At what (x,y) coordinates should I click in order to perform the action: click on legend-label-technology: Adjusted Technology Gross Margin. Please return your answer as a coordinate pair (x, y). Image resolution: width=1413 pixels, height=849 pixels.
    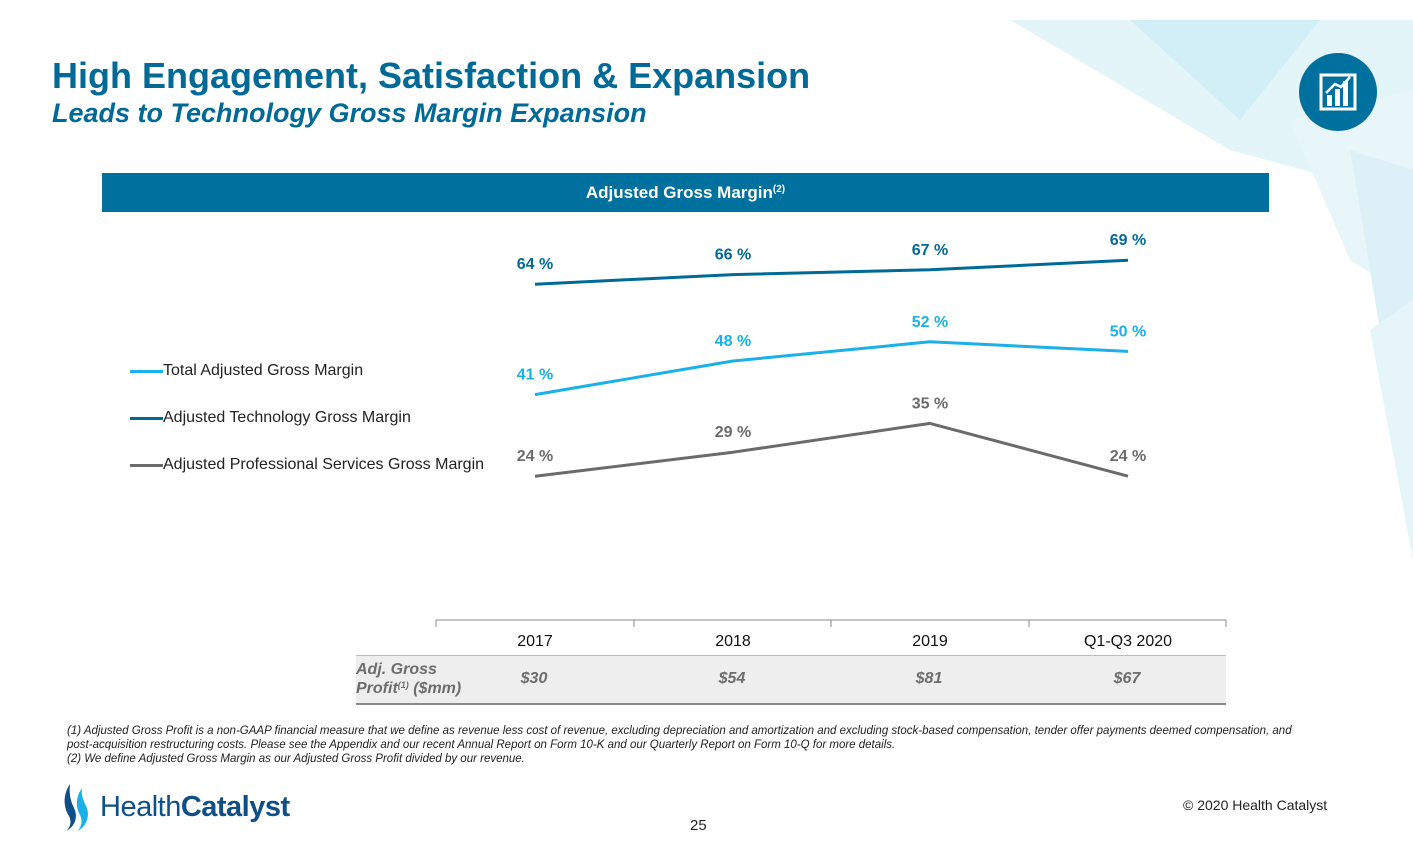
    Looking at the image, I should click on (287, 417).